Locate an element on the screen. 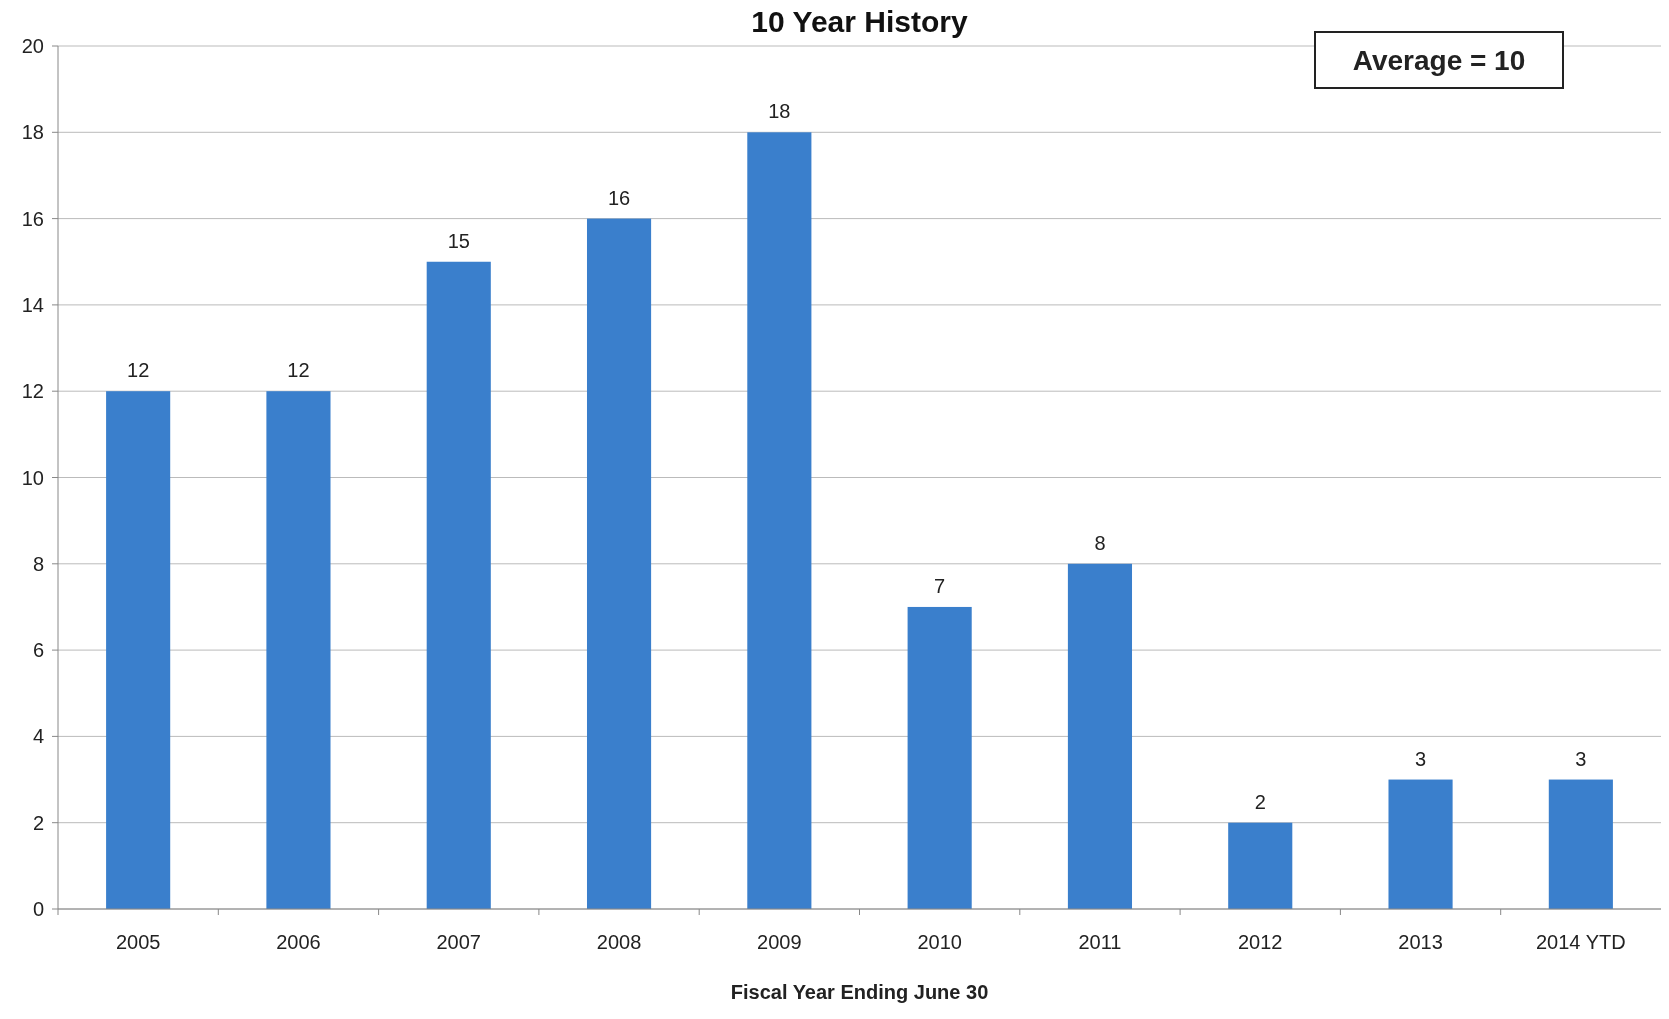 This screenshot has height=1019, width=1669. x-tick-label: 2013 is located at coordinates (1420, 942).